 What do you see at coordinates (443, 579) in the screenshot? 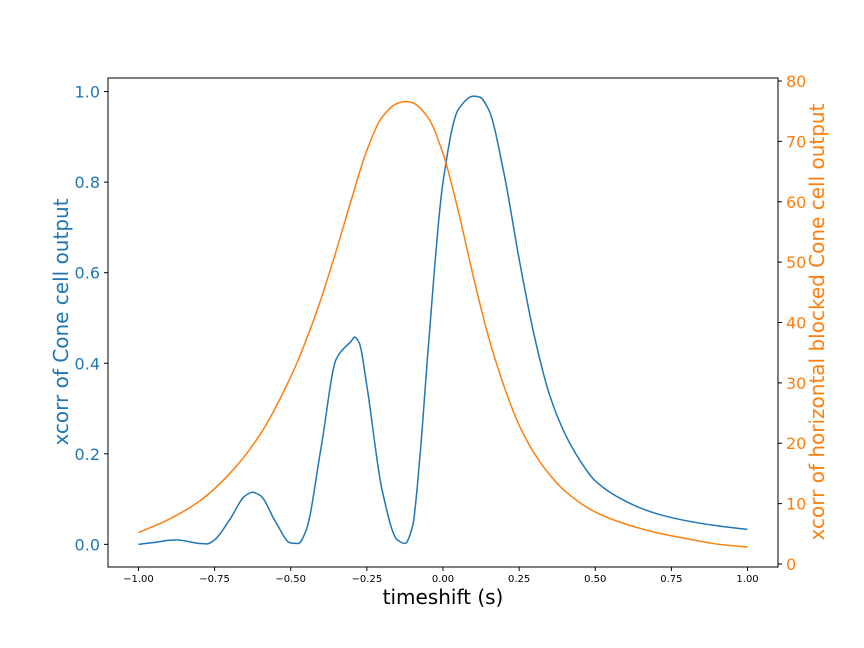
I see `x-tick-label: 0.00` at bounding box center [443, 579].